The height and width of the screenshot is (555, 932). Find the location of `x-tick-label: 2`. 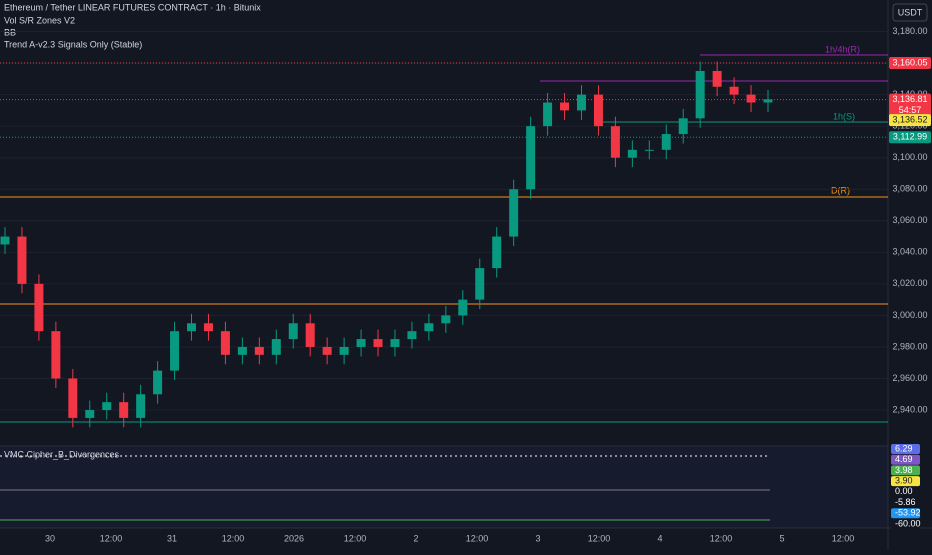

x-tick-label: 2 is located at coordinates (415, 538).